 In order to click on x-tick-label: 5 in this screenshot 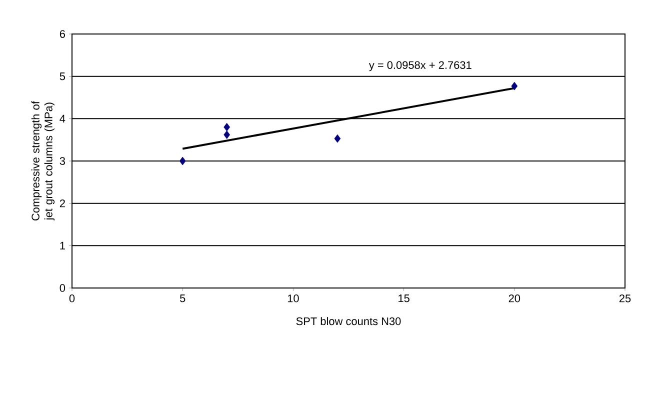, I will do `click(183, 298)`.